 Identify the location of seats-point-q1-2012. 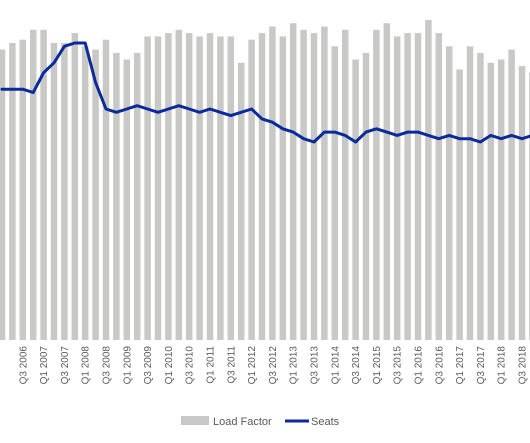
(251, 109).